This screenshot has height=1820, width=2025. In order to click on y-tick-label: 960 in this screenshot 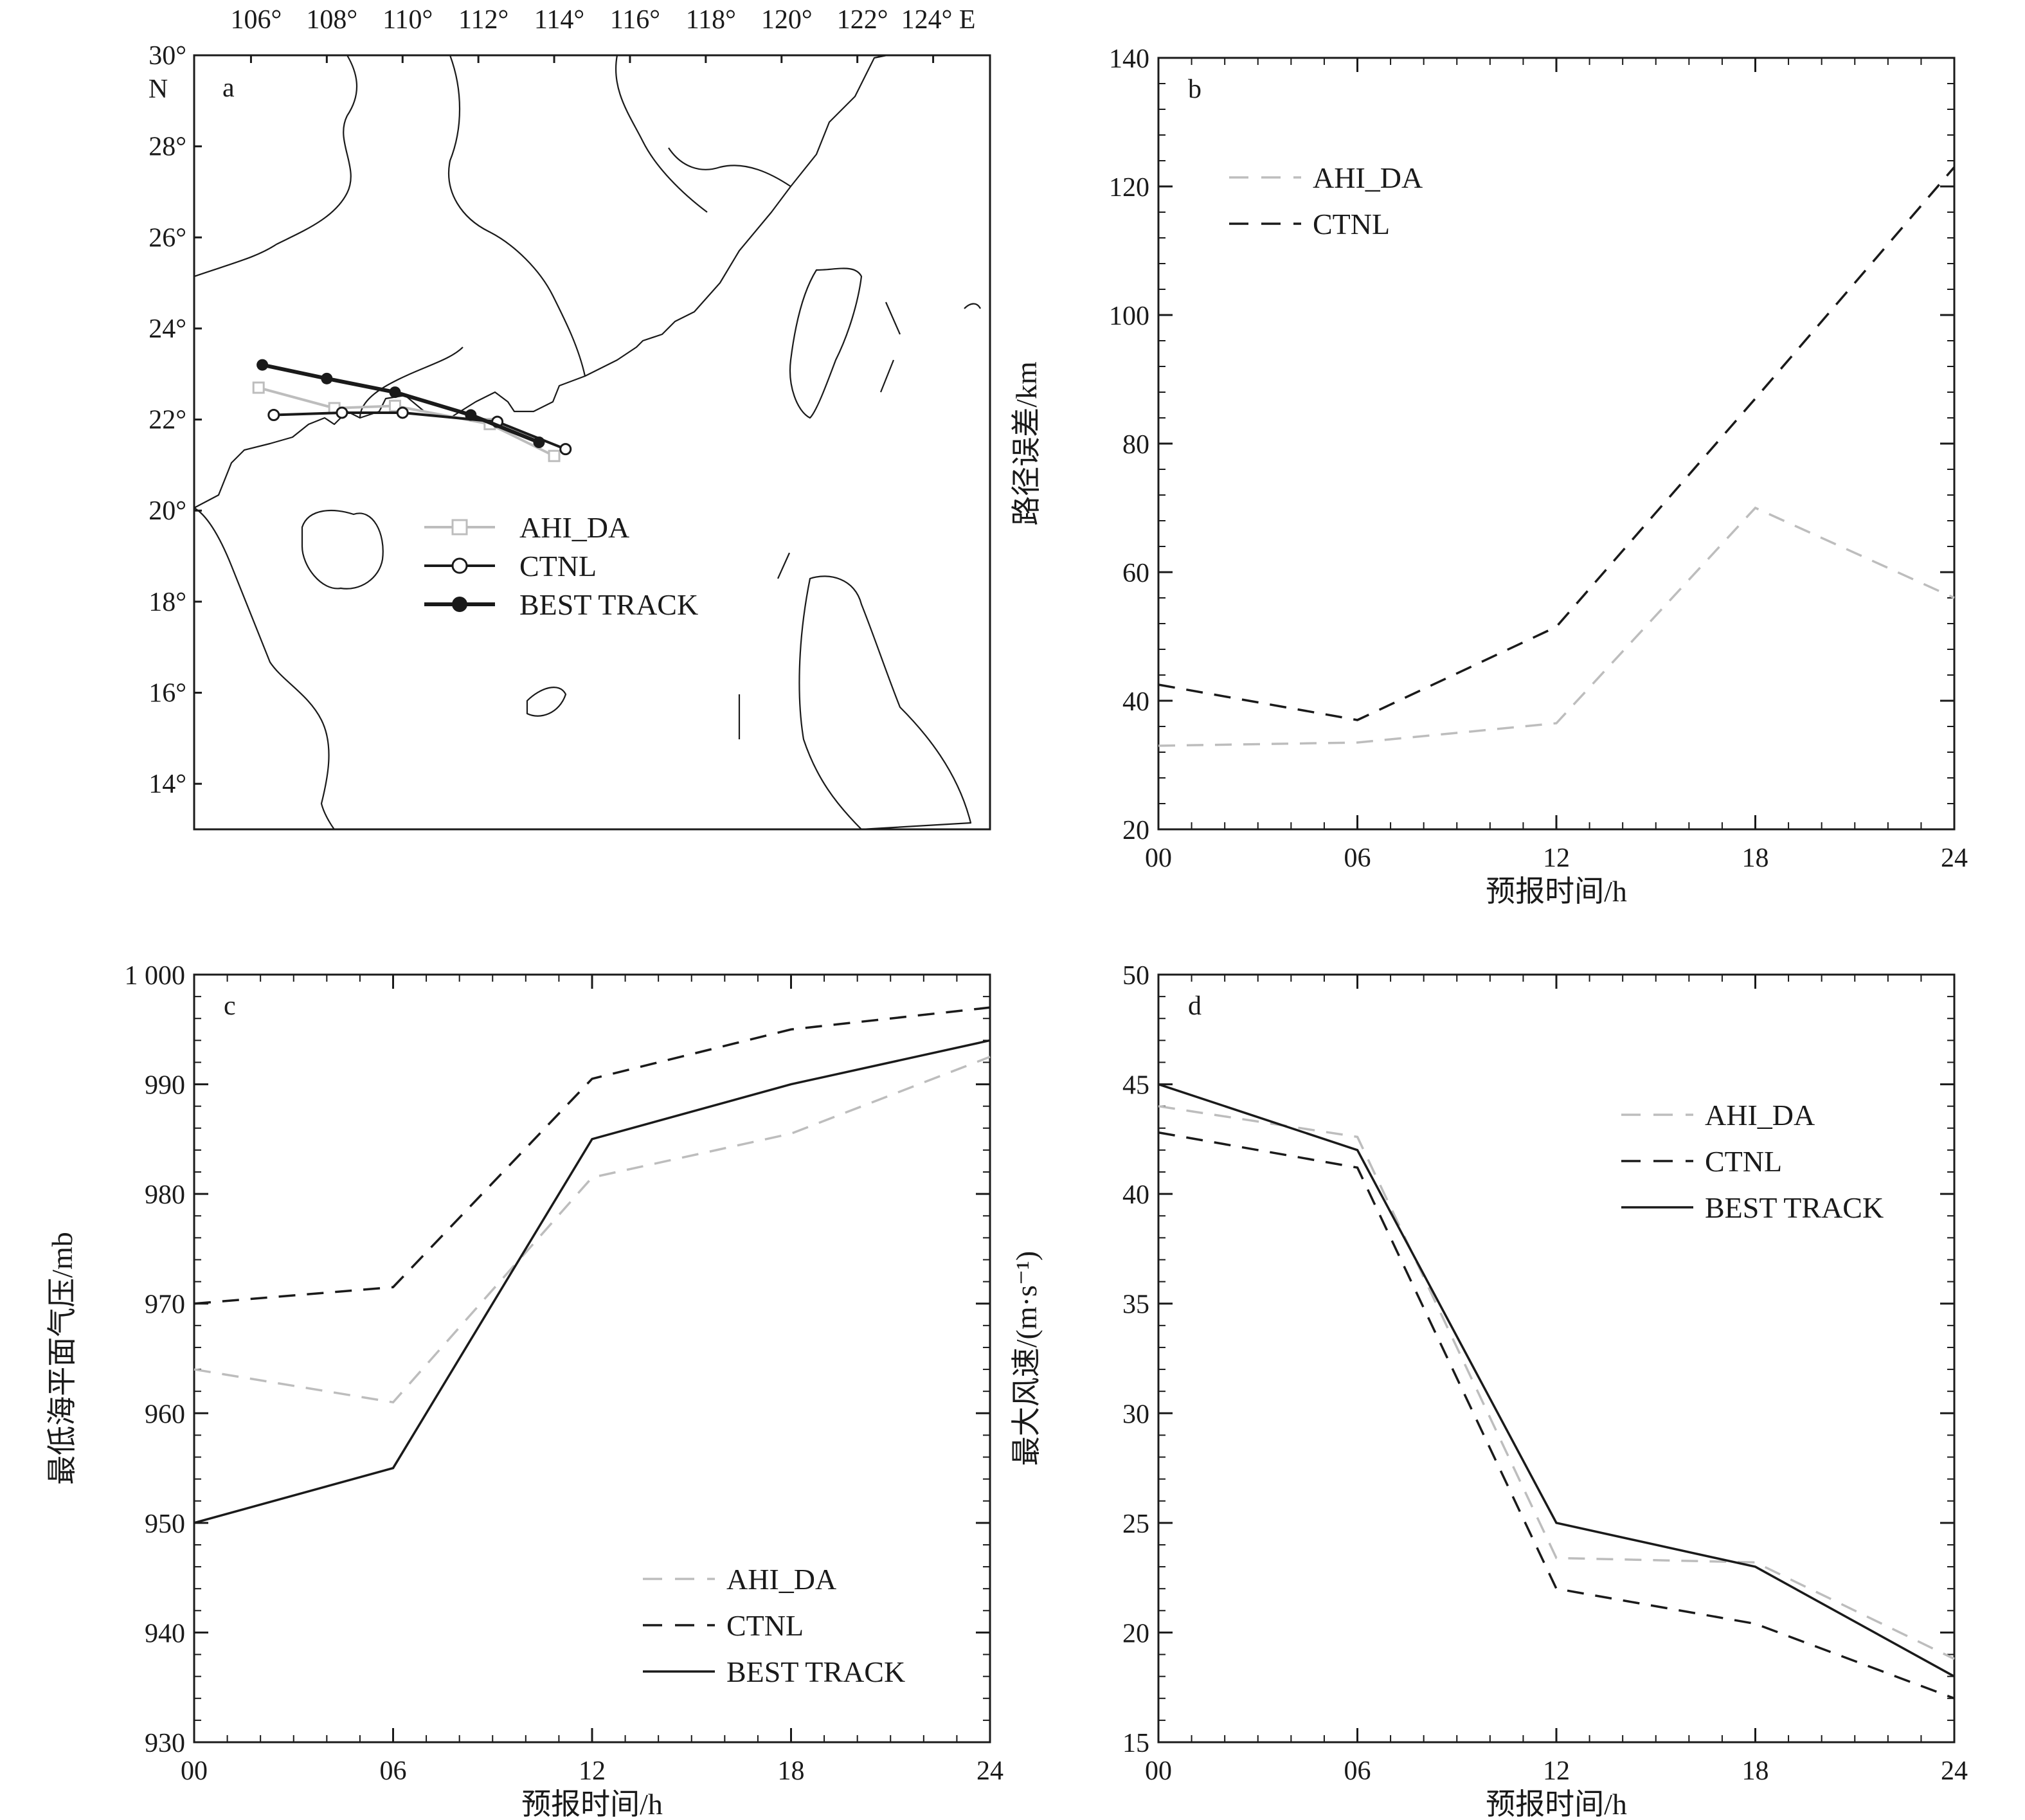, I will do `click(165, 1414)`.